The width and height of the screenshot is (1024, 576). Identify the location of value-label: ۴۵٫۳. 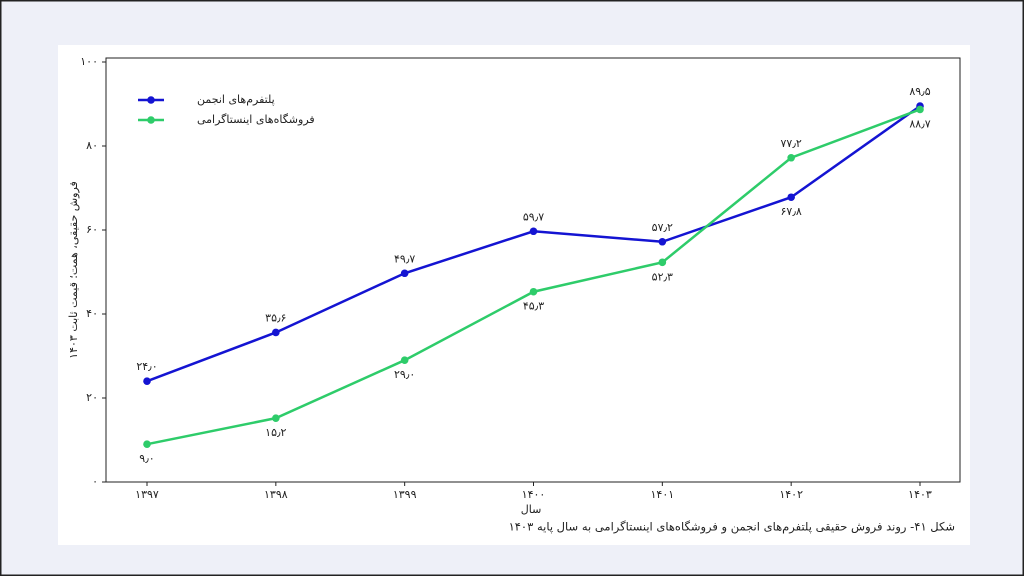
(533, 306).